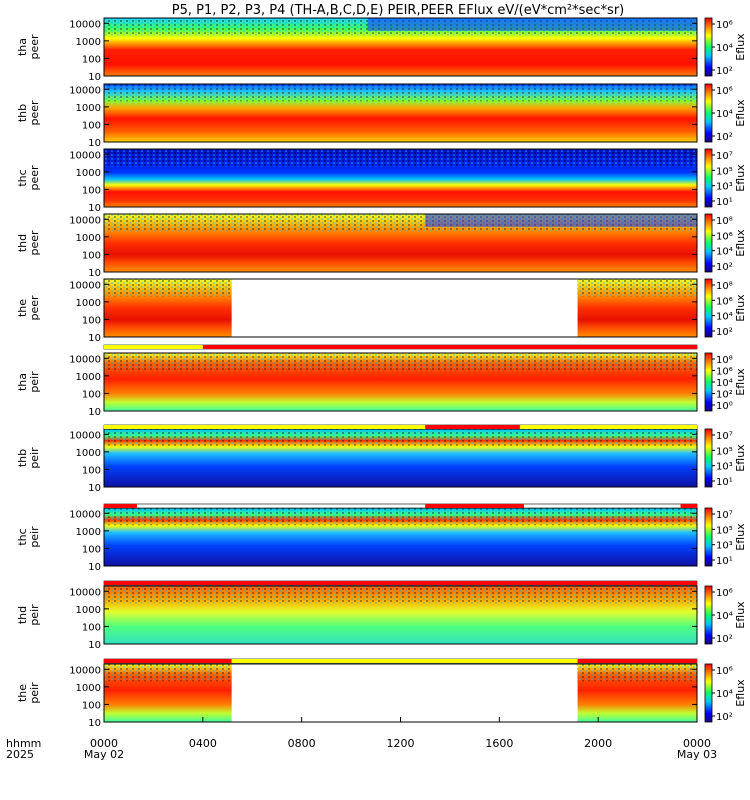 The width and height of the screenshot is (750, 800). I want to click on panel-probe-label: tha, so click(22, 47).